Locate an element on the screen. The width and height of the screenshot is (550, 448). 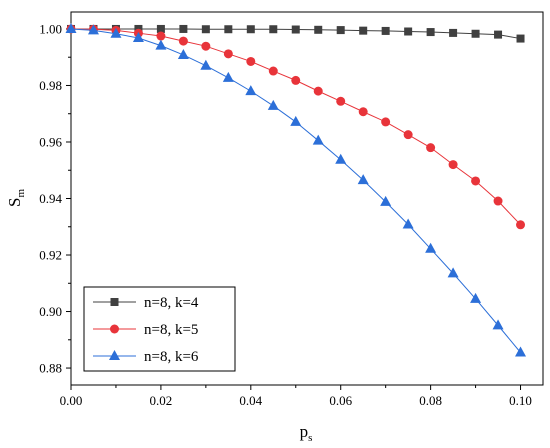
y-axis-label-main: S is located at coordinates (14, 202).